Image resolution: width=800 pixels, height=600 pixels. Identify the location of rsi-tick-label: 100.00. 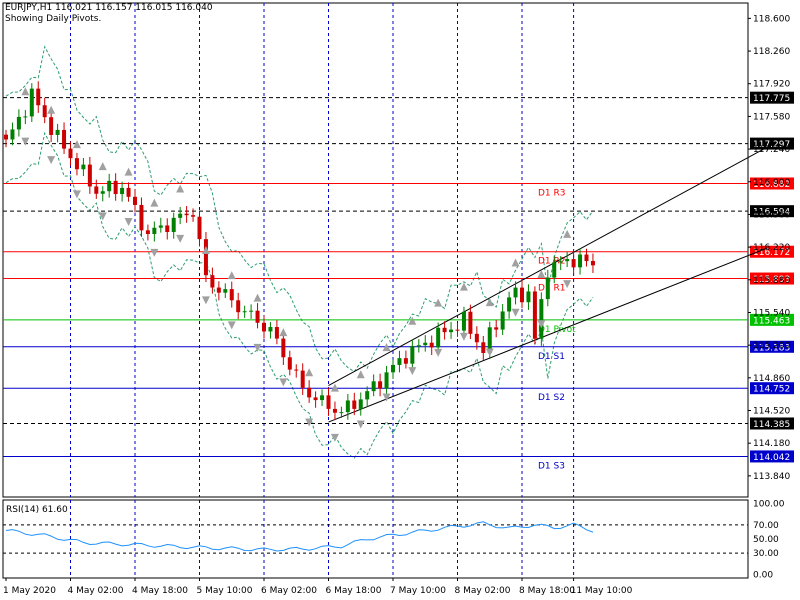
(769, 505).